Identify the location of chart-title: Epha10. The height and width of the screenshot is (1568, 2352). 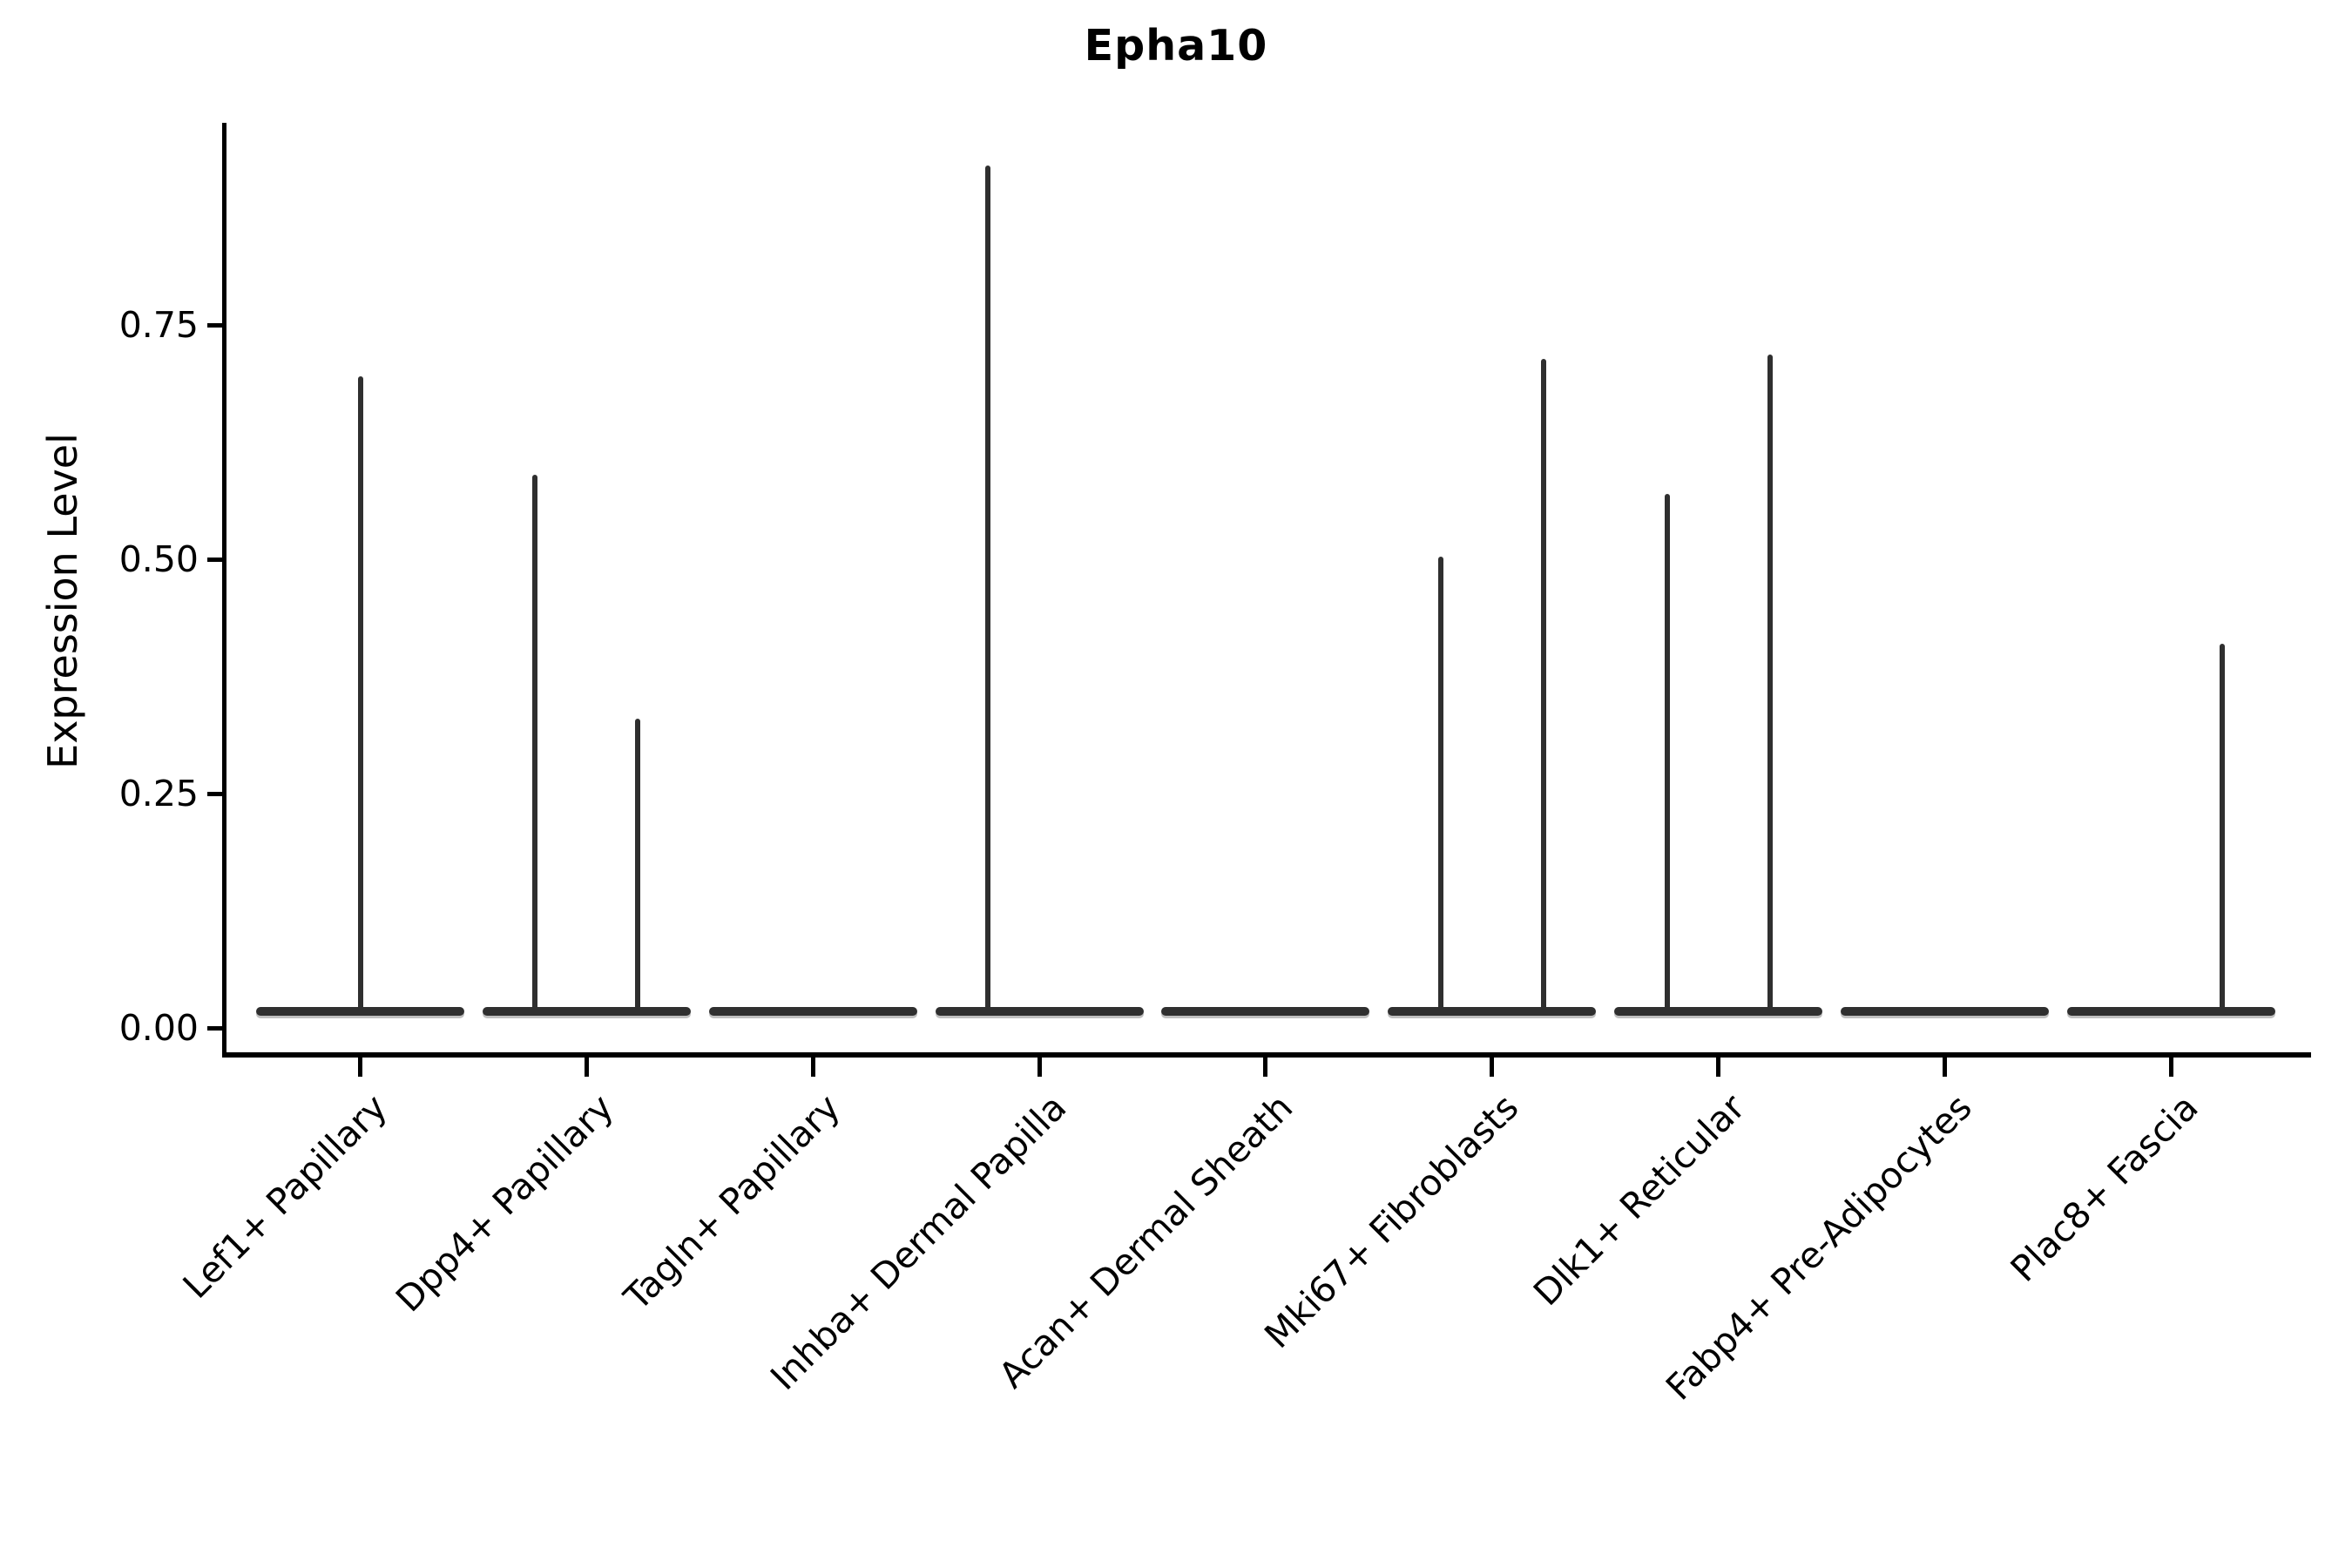
(1176, 46).